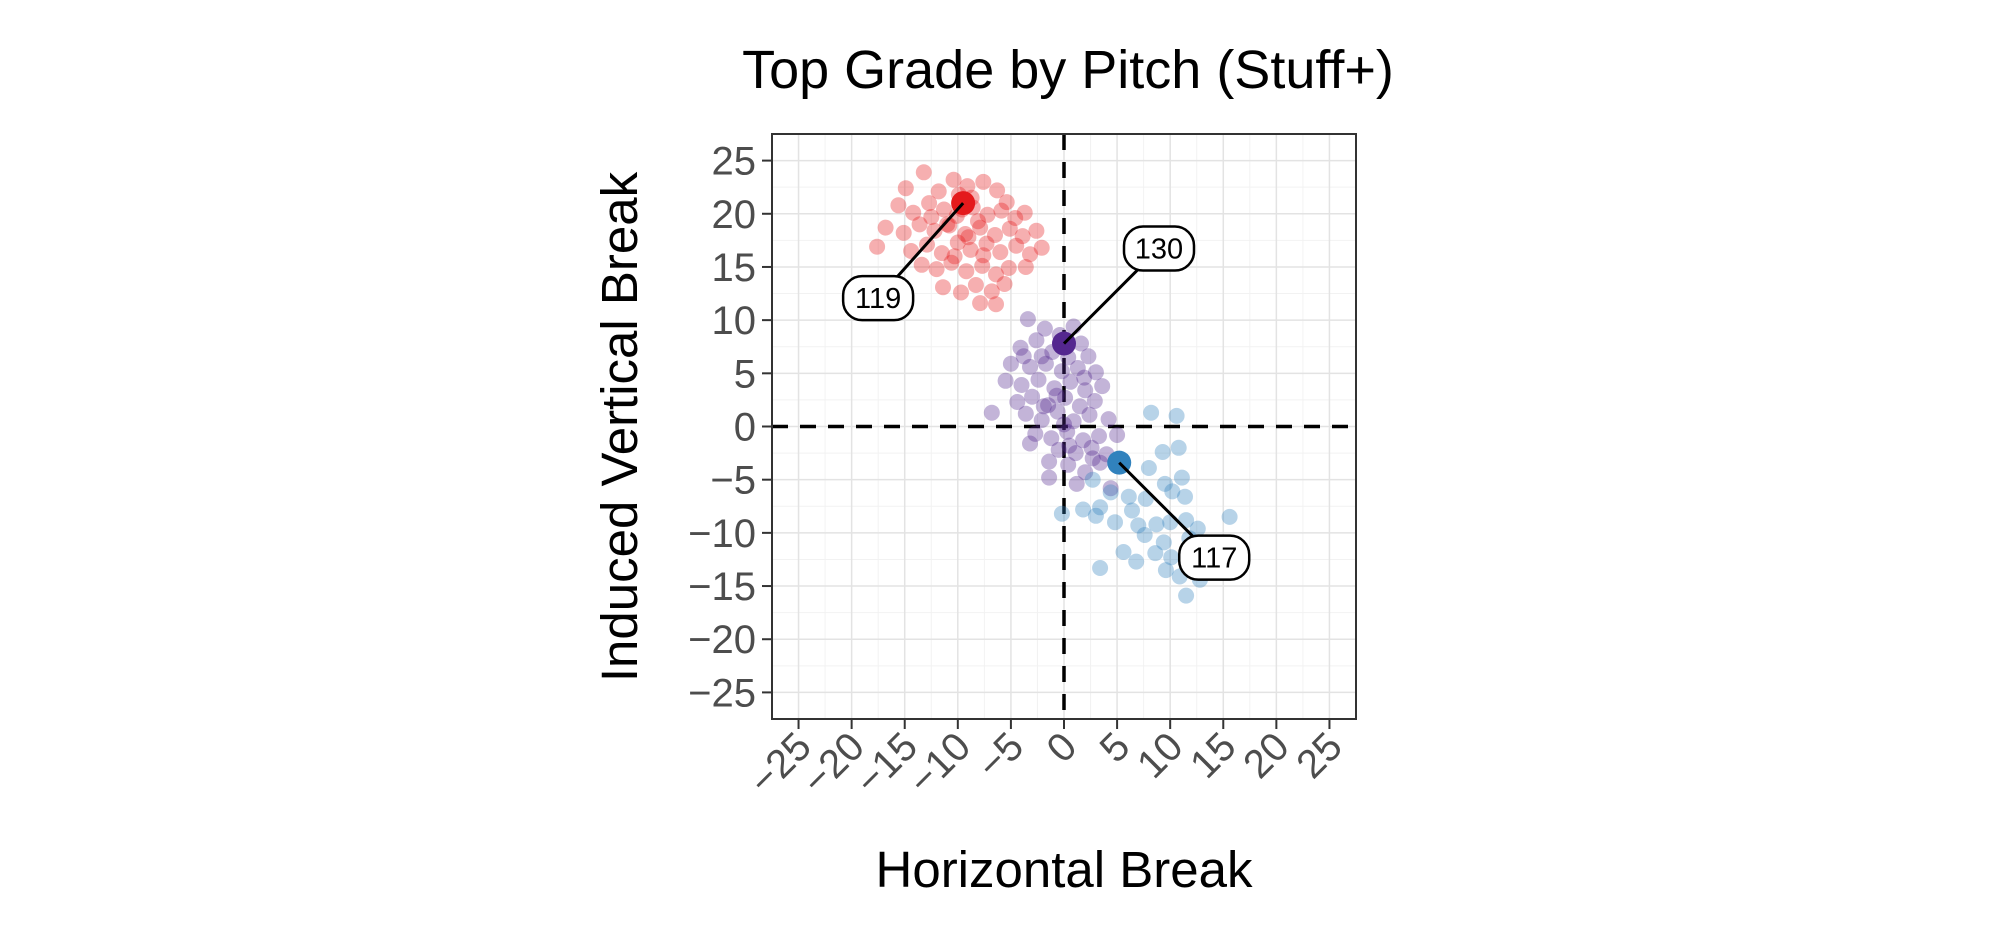 Image resolution: width=2010 pixels, height=945 pixels. I want to click on scatter-points, so click(1053, 384).